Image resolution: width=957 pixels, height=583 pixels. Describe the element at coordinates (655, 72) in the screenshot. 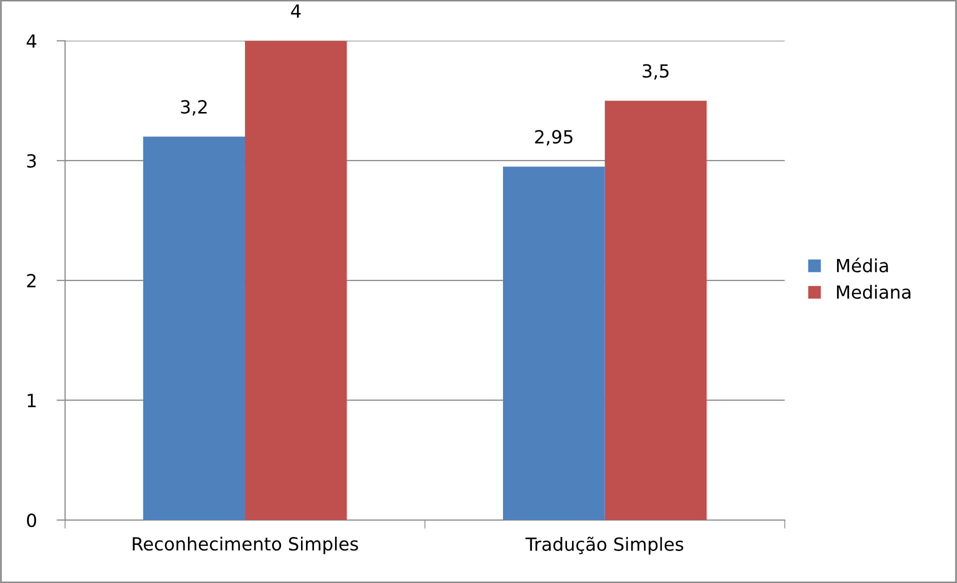

I see `data-label: 3,5` at that location.